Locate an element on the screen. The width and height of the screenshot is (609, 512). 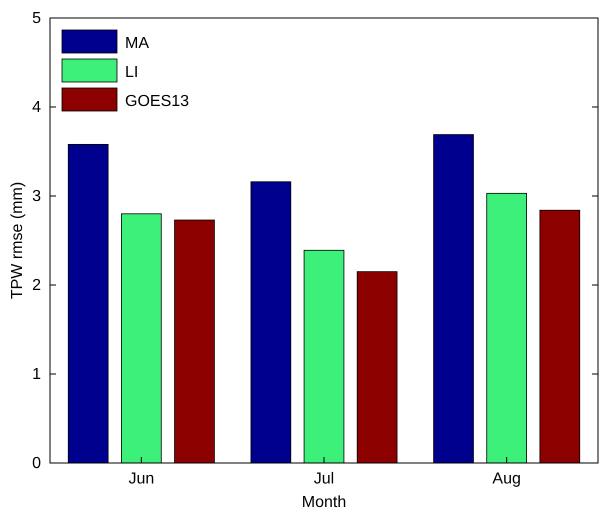
y-tick-label: 0 is located at coordinates (37, 463).